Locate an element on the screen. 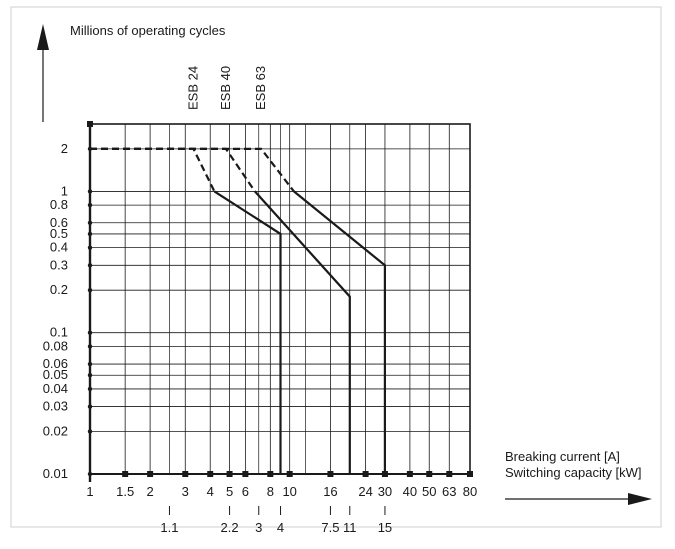 The width and height of the screenshot is (675, 549). x-tick-label: 50 is located at coordinates (429, 491).